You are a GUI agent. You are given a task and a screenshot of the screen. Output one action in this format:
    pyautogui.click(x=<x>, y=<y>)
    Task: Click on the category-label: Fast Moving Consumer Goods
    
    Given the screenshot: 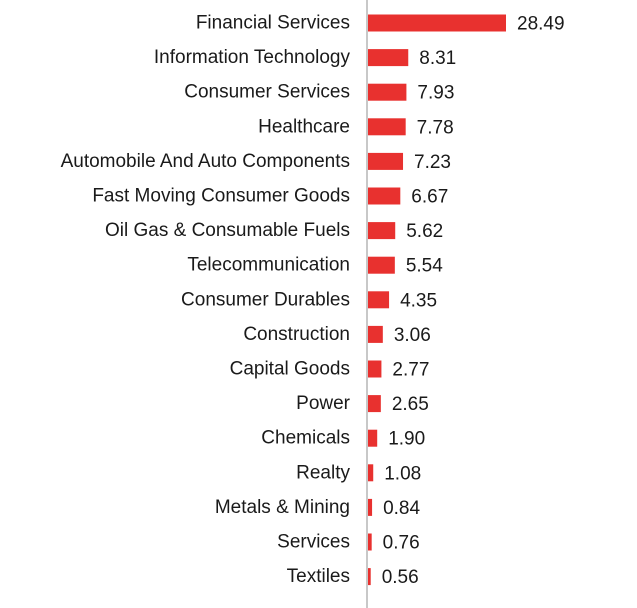 What is the action you would take?
    pyautogui.click(x=221, y=196)
    